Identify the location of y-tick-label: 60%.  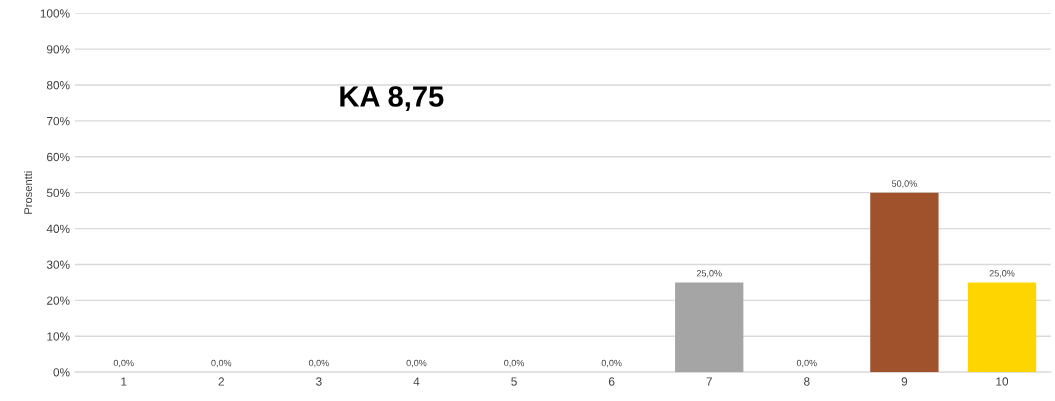
(58, 157).